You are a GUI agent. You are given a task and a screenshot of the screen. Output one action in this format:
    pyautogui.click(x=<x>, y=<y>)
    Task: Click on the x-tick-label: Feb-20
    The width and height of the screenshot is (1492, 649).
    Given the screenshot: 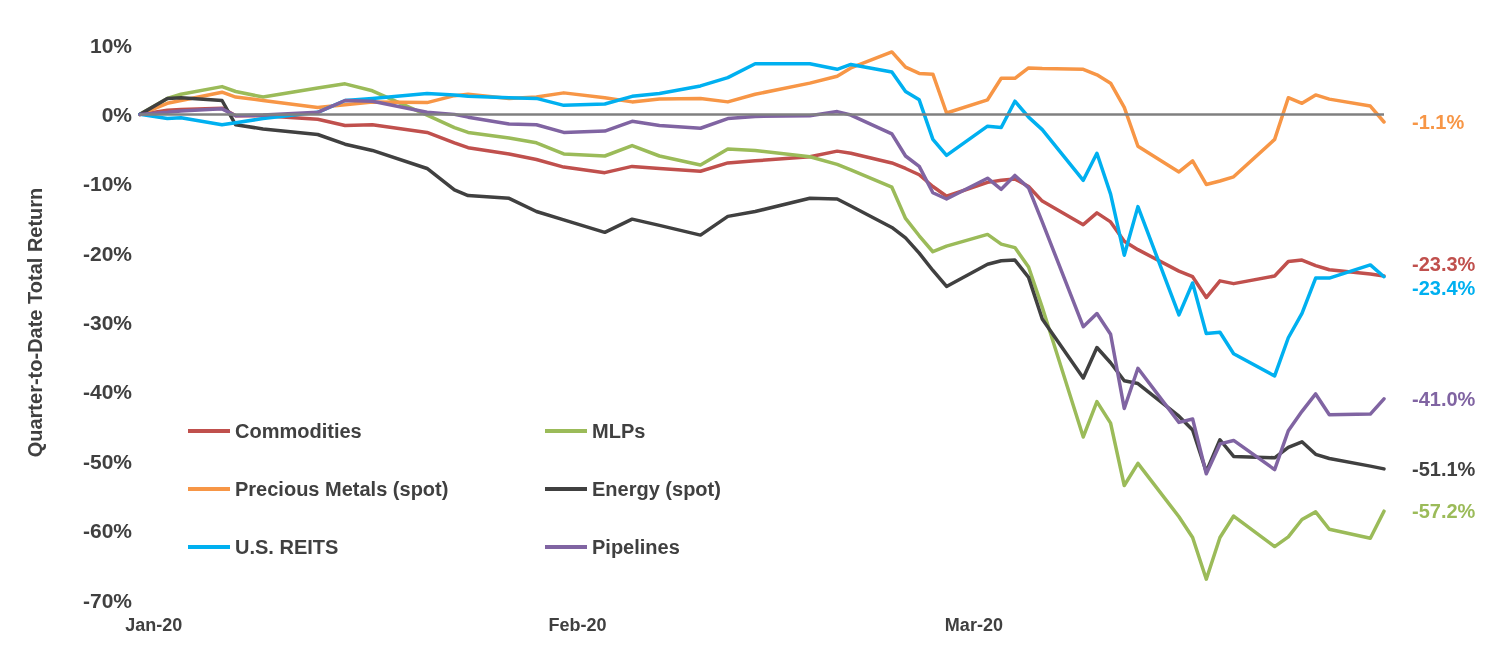 What is the action you would take?
    pyautogui.click(x=577, y=625)
    